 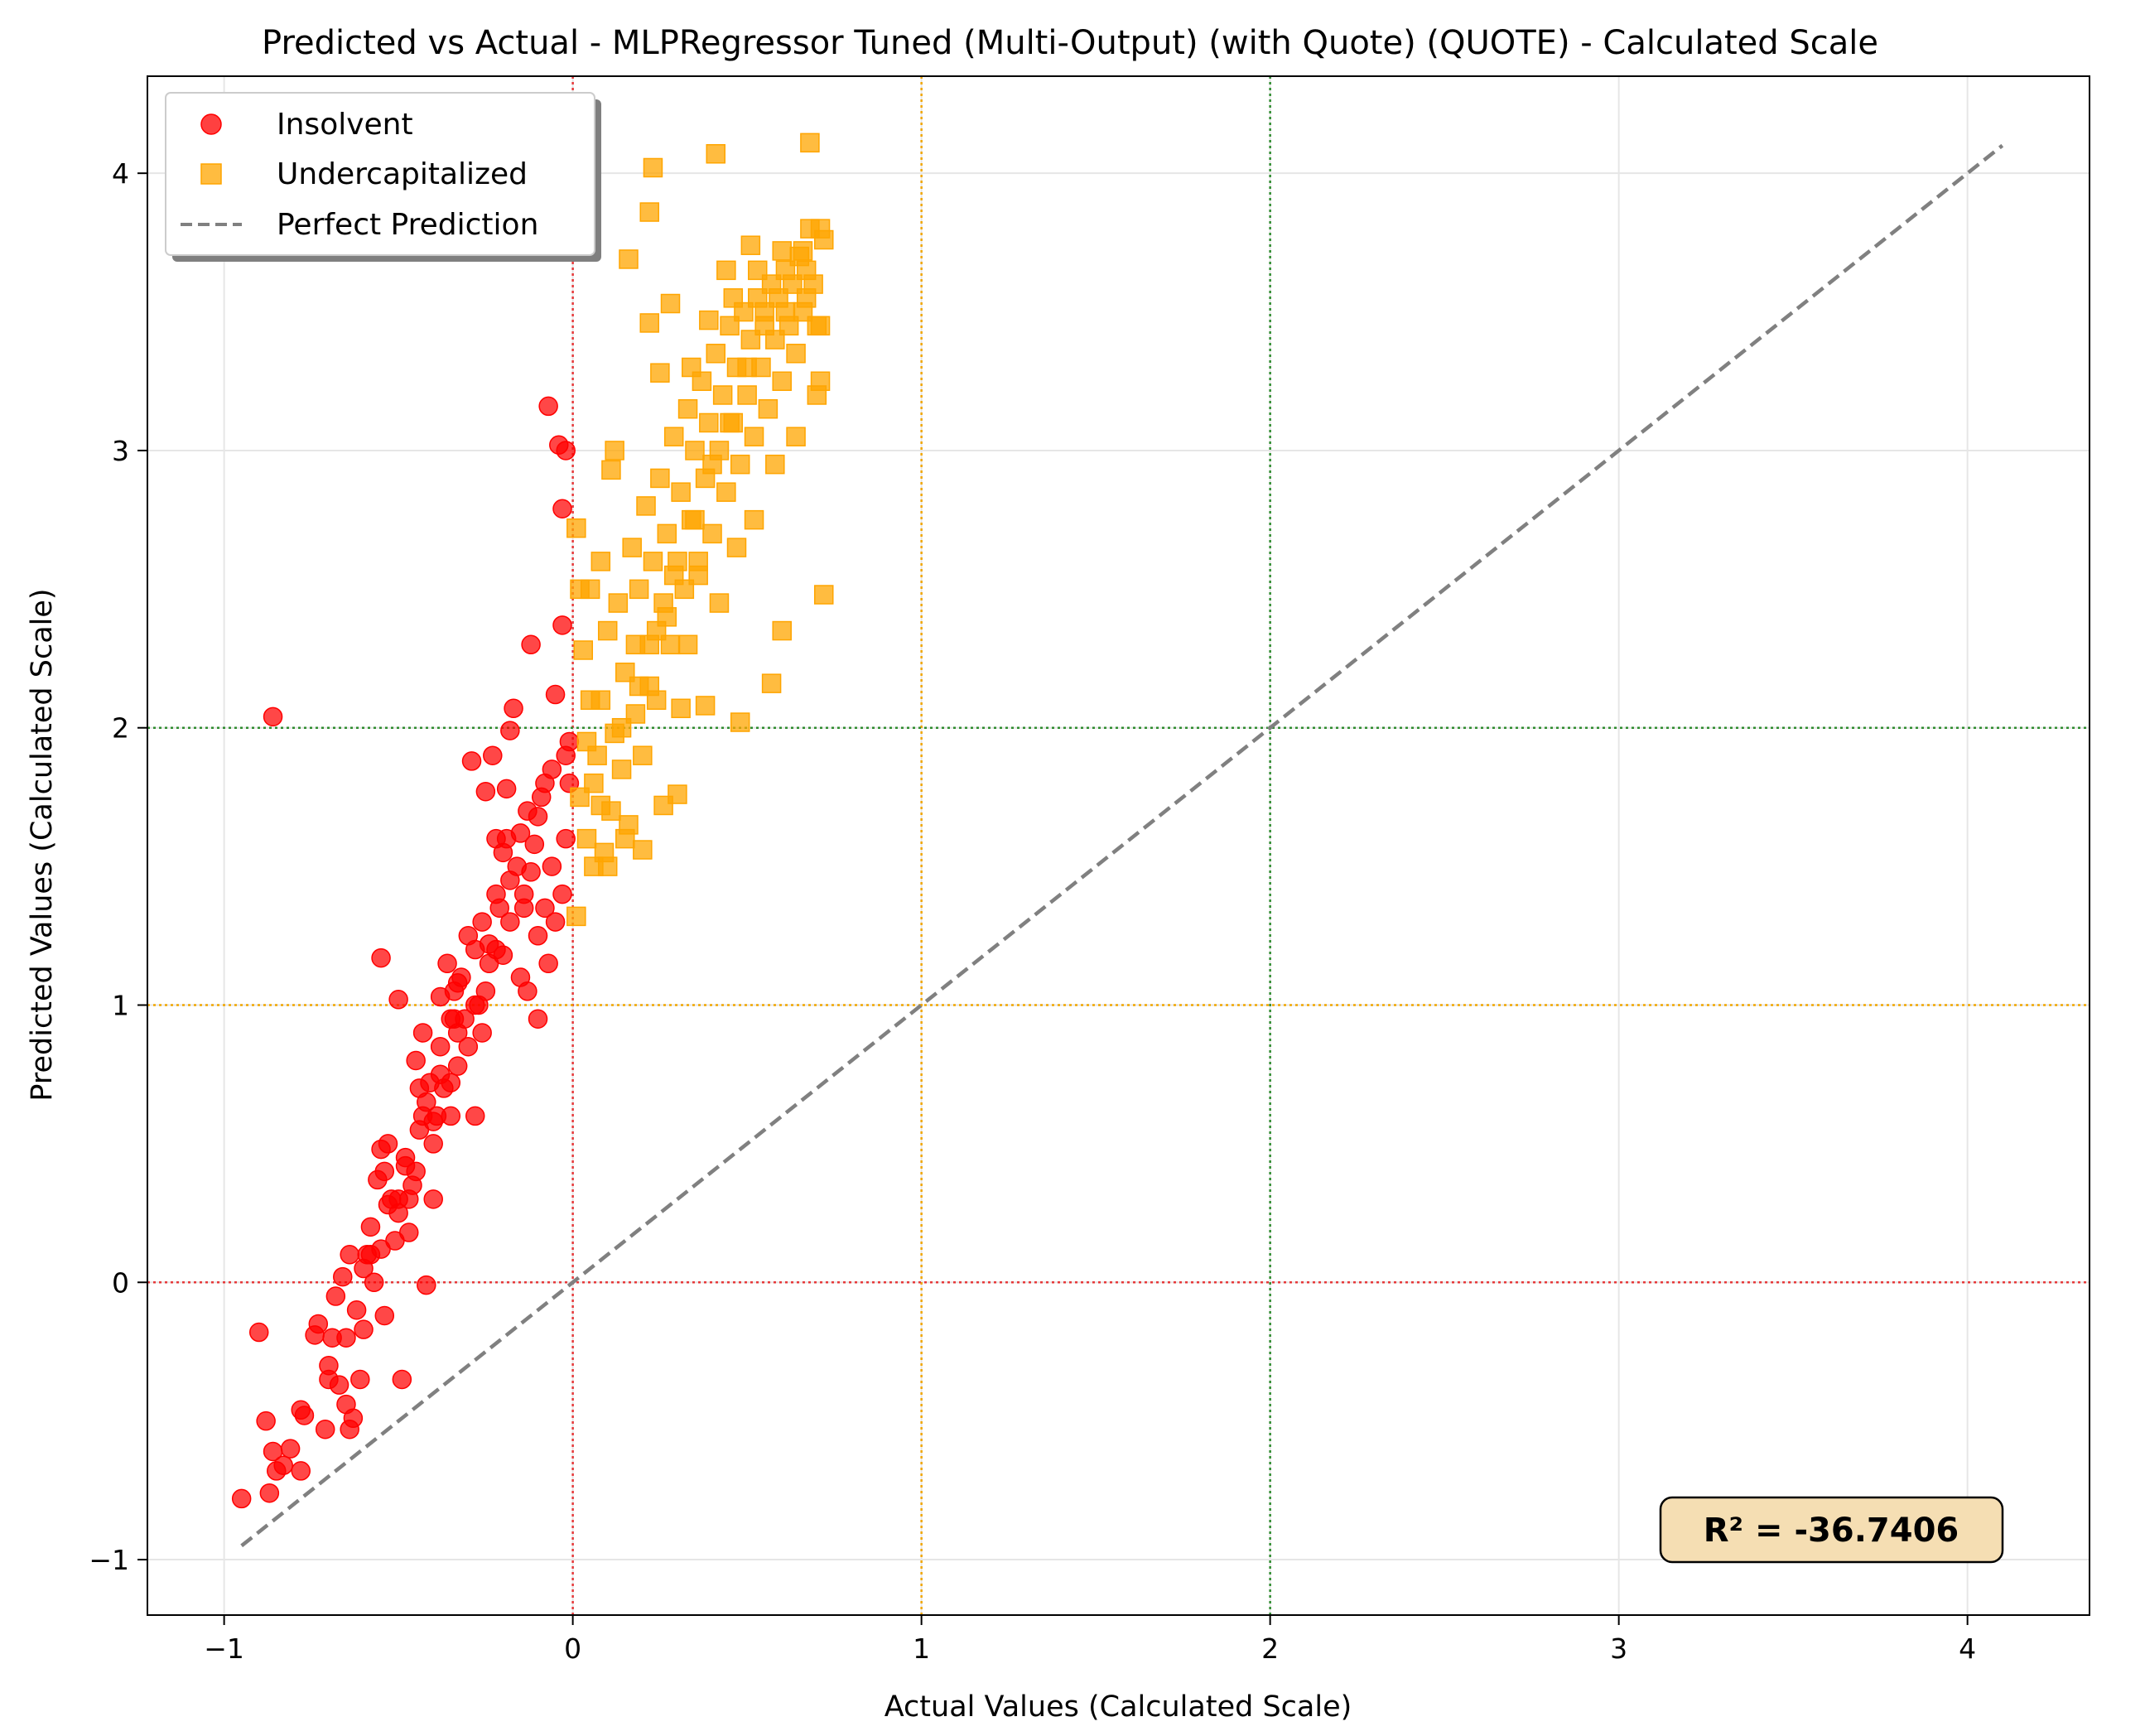 What do you see at coordinates (120, 729) in the screenshot?
I see `y-tick-label: 2` at bounding box center [120, 729].